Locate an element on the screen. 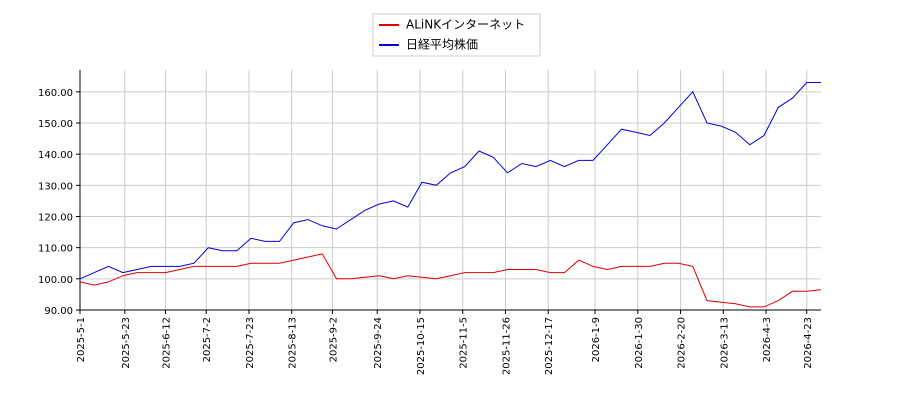  x-tick-label: 2025-11-5 is located at coordinates (464, 343).